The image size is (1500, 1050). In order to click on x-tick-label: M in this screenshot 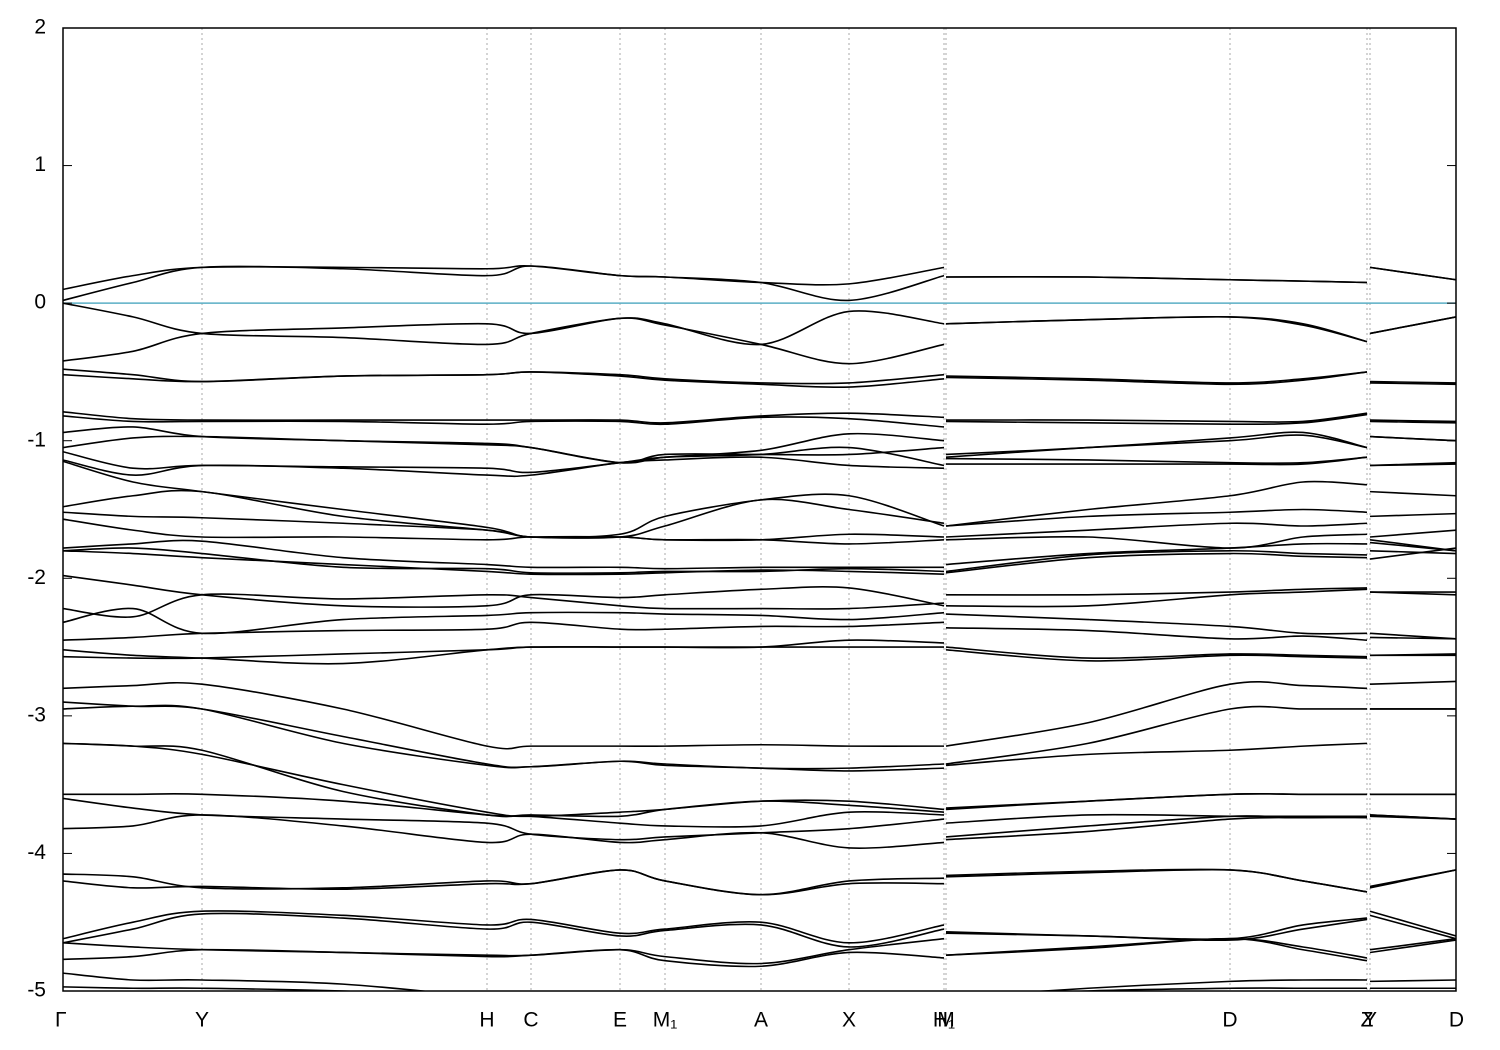, I will do `click(946, 1020)`.